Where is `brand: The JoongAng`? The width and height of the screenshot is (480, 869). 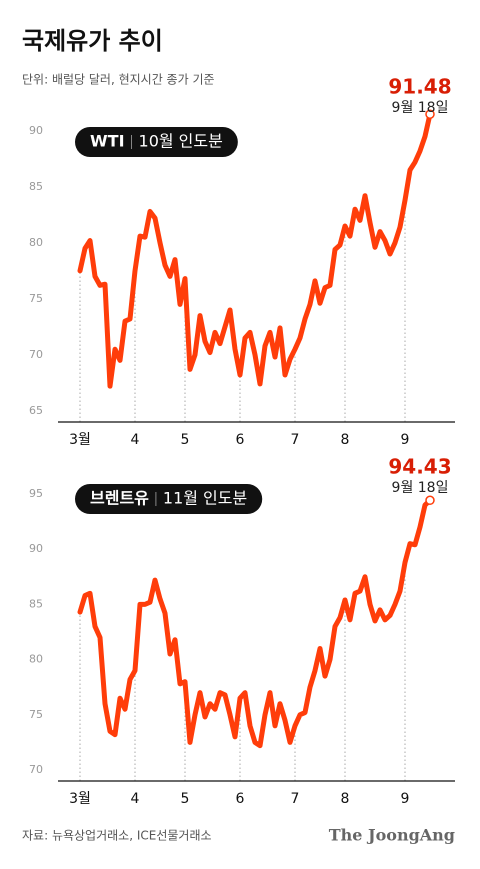
brand: The JoongAng is located at coordinates (392, 835).